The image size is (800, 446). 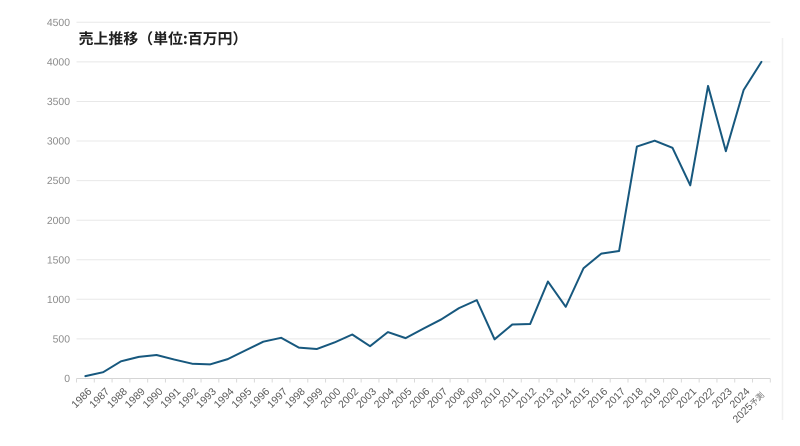 What do you see at coordinates (58, 23) in the screenshot?
I see `svg-text: 4500` at bounding box center [58, 23].